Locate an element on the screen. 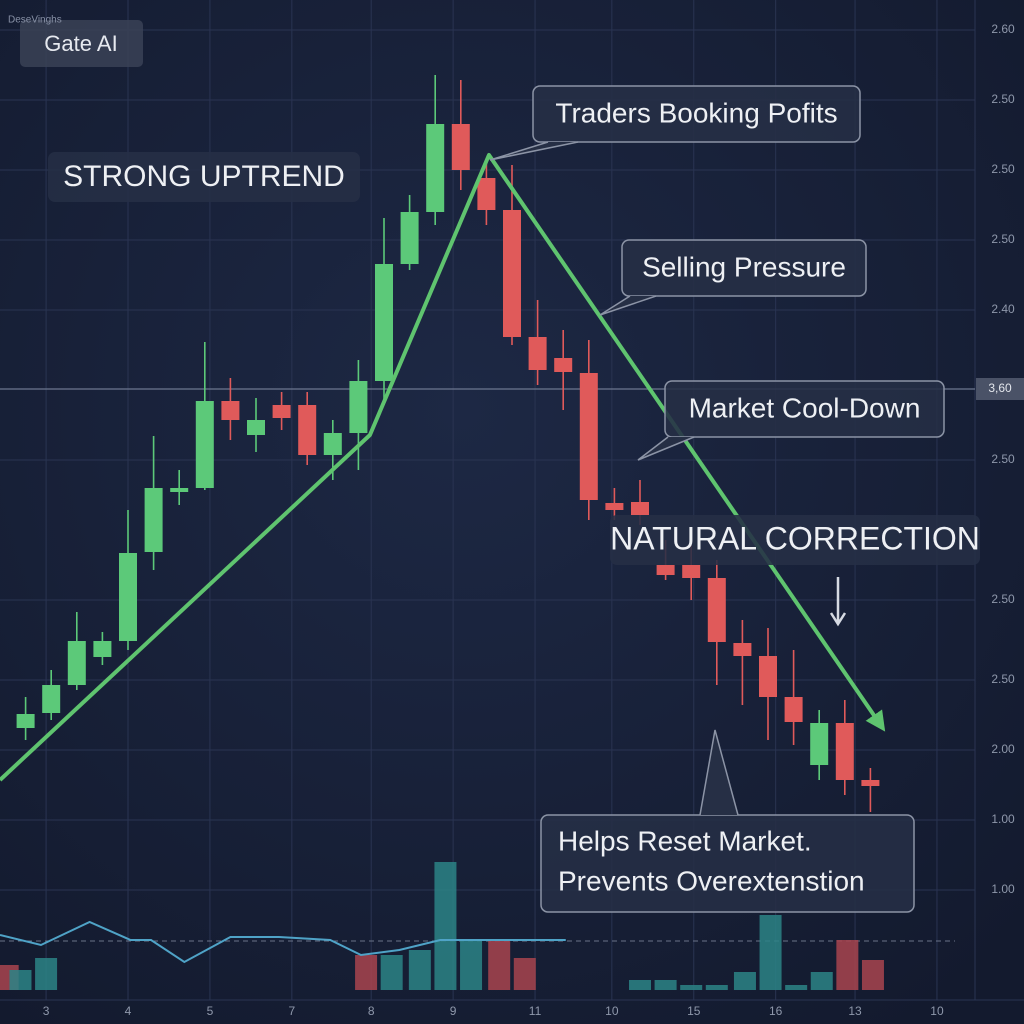 This screenshot has width=1024, height=1024. x-tick-label: 16 is located at coordinates (776, 1011).